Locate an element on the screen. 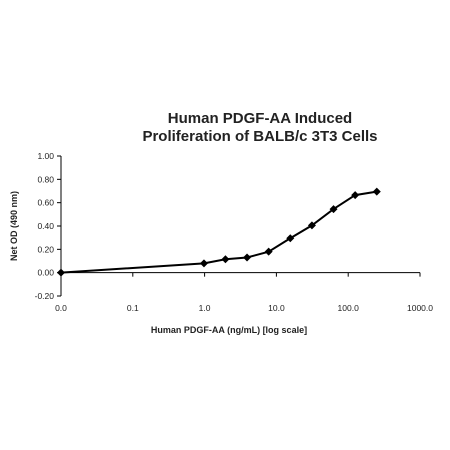  x-tick-label: 0.0 is located at coordinates (61, 308).